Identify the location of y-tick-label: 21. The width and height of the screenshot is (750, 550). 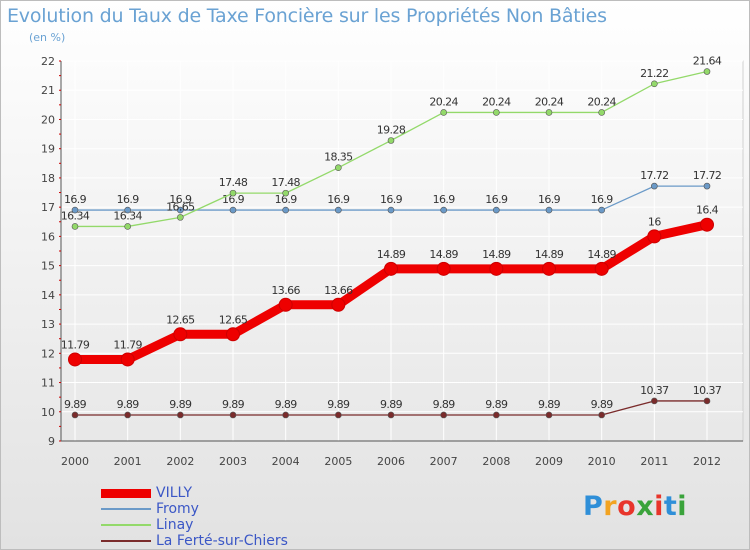
(48, 90).